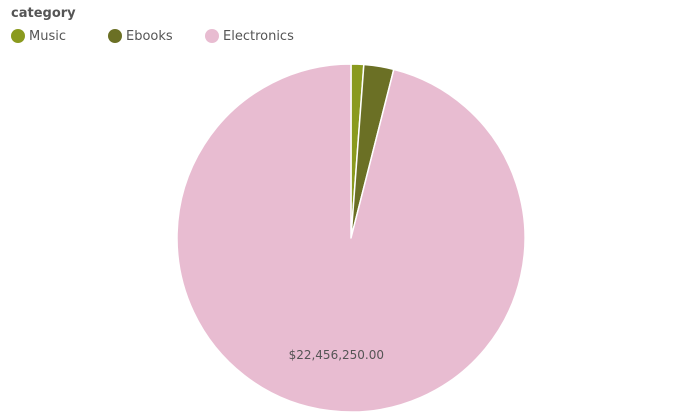 The height and width of the screenshot is (420, 700). I want to click on legend-item-music: Music, so click(38, 36).